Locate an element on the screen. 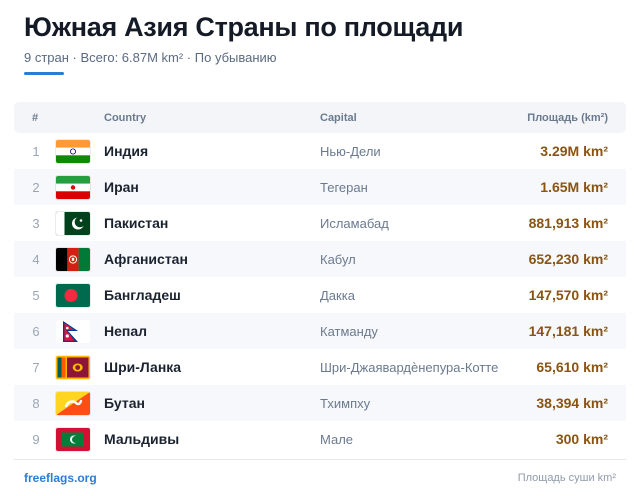 This screenshot has width=640, height=496. country-name: Бангладеш is located at coordinates (142, 295).